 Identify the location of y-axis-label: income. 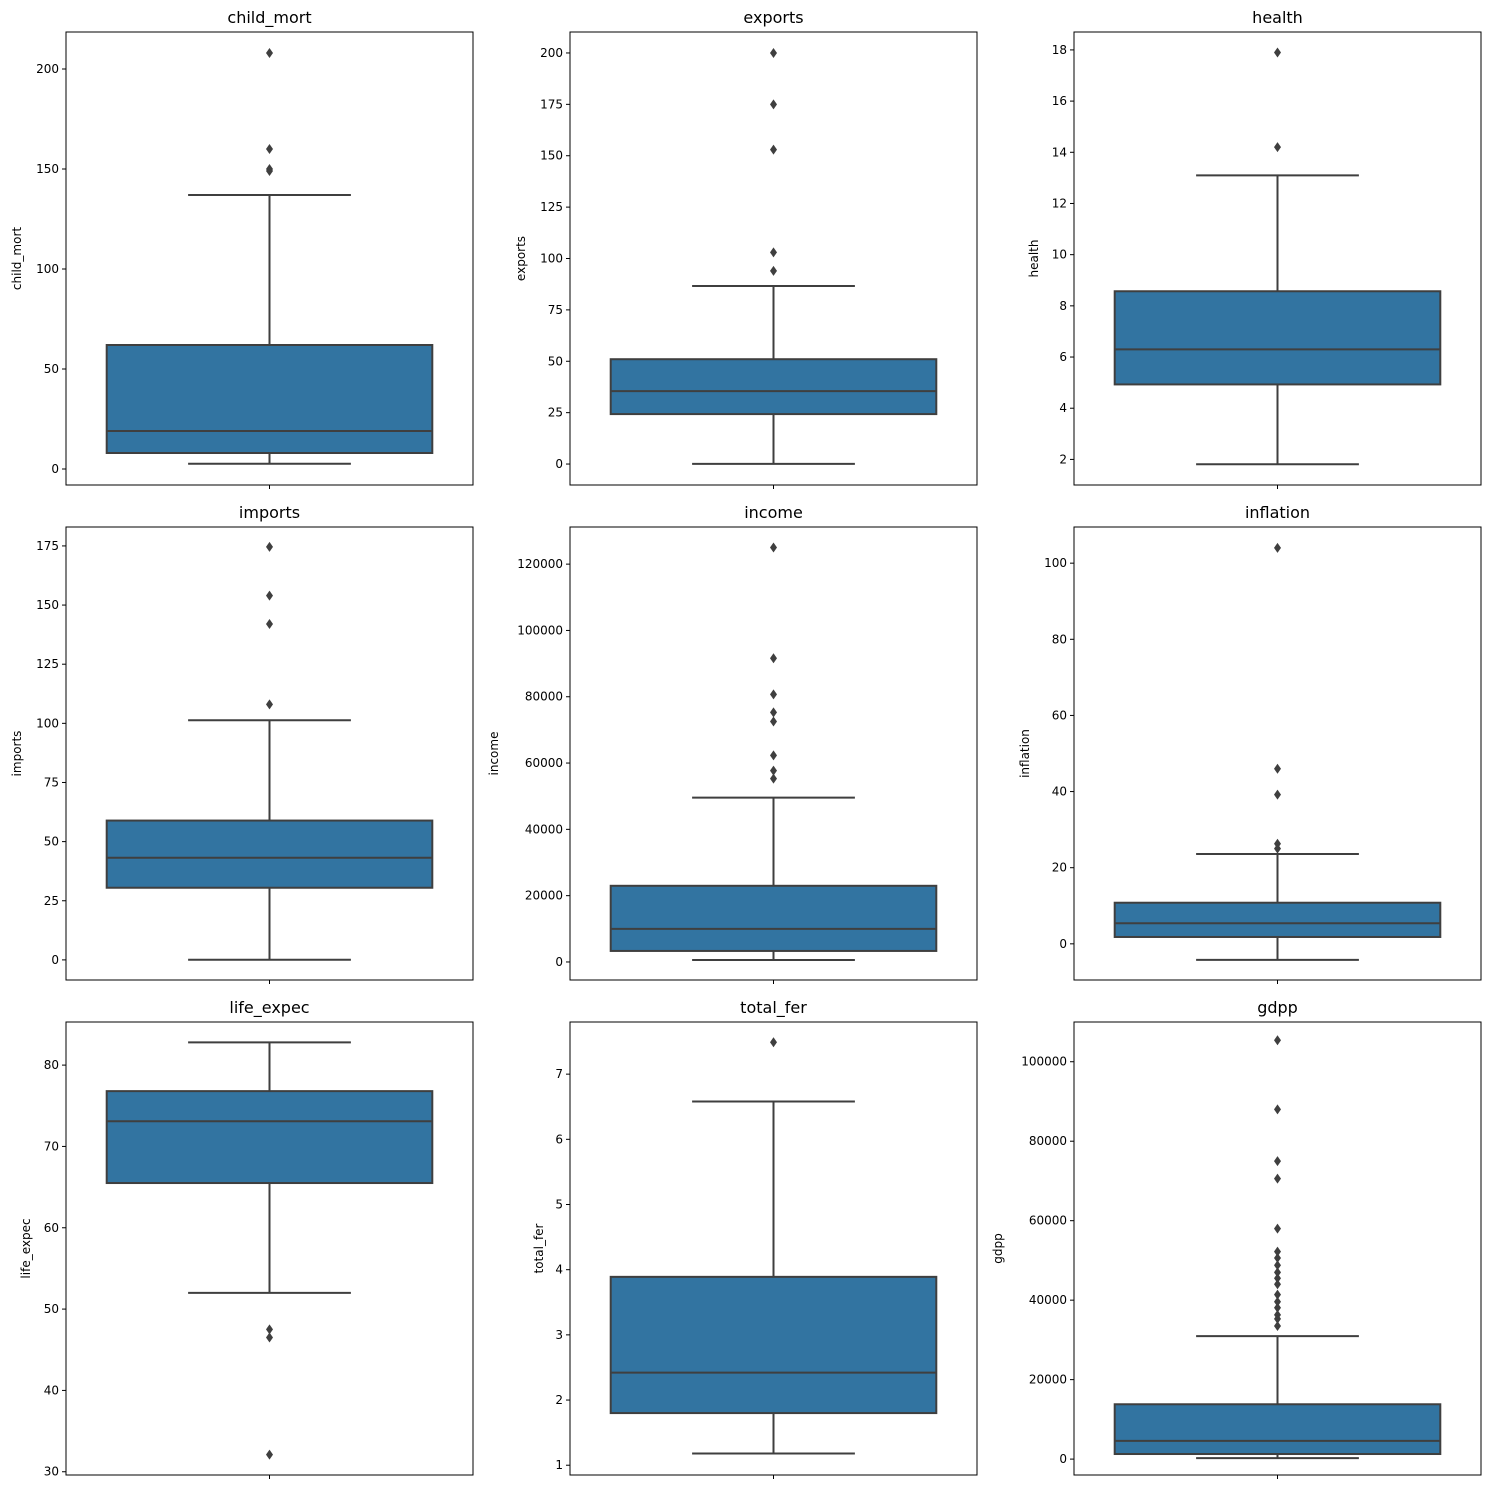
(494, 754).